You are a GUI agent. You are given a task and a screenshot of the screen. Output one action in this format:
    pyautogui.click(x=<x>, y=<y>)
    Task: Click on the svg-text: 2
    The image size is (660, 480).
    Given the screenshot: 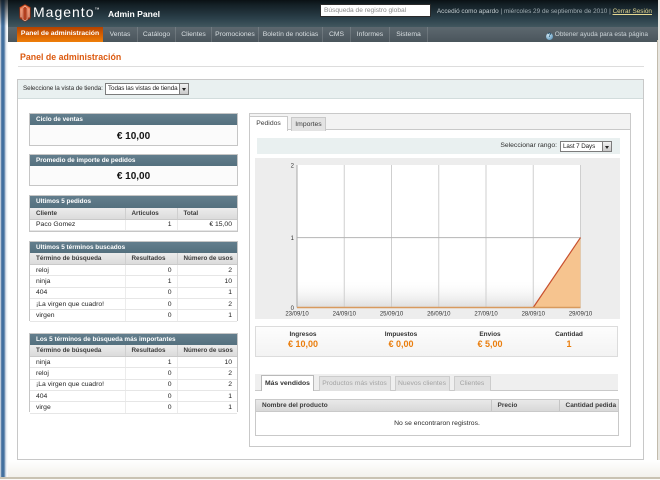 What is the action you would take?
    pyautogui.click(x=293, y=167)
    